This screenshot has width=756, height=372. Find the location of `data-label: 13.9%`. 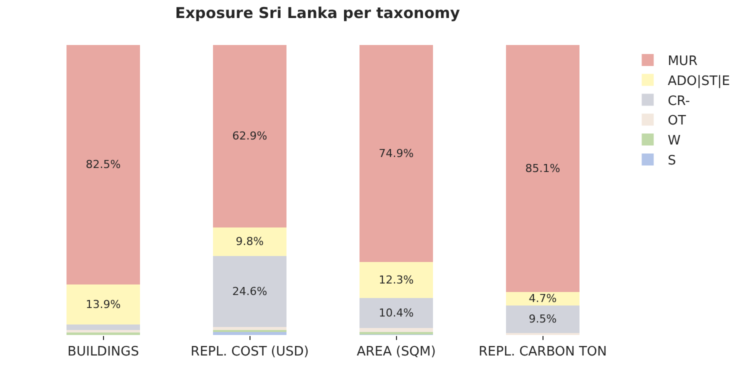

data-label: 13.9% is located at coordinates (103, 304).